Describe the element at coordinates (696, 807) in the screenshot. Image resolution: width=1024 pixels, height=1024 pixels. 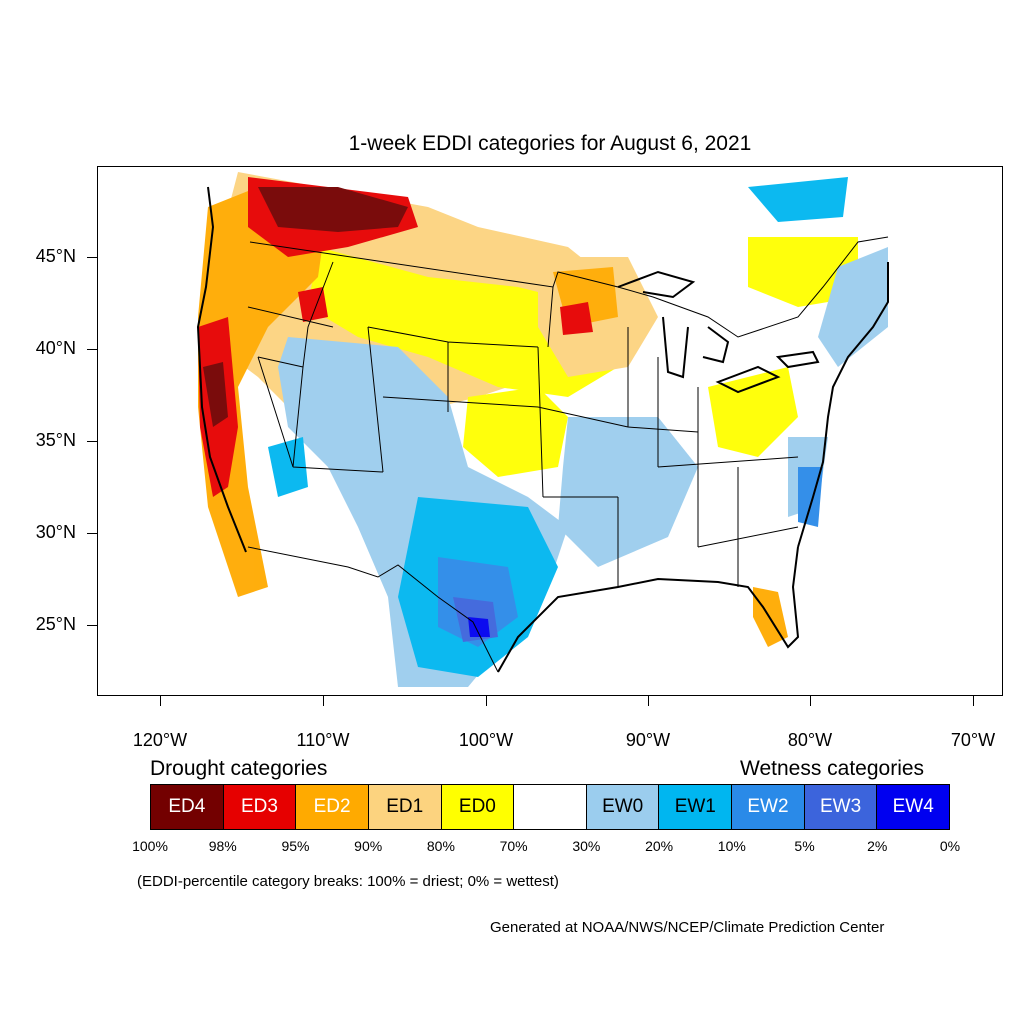
I see `legend-box-ew1: EW1` at that location.